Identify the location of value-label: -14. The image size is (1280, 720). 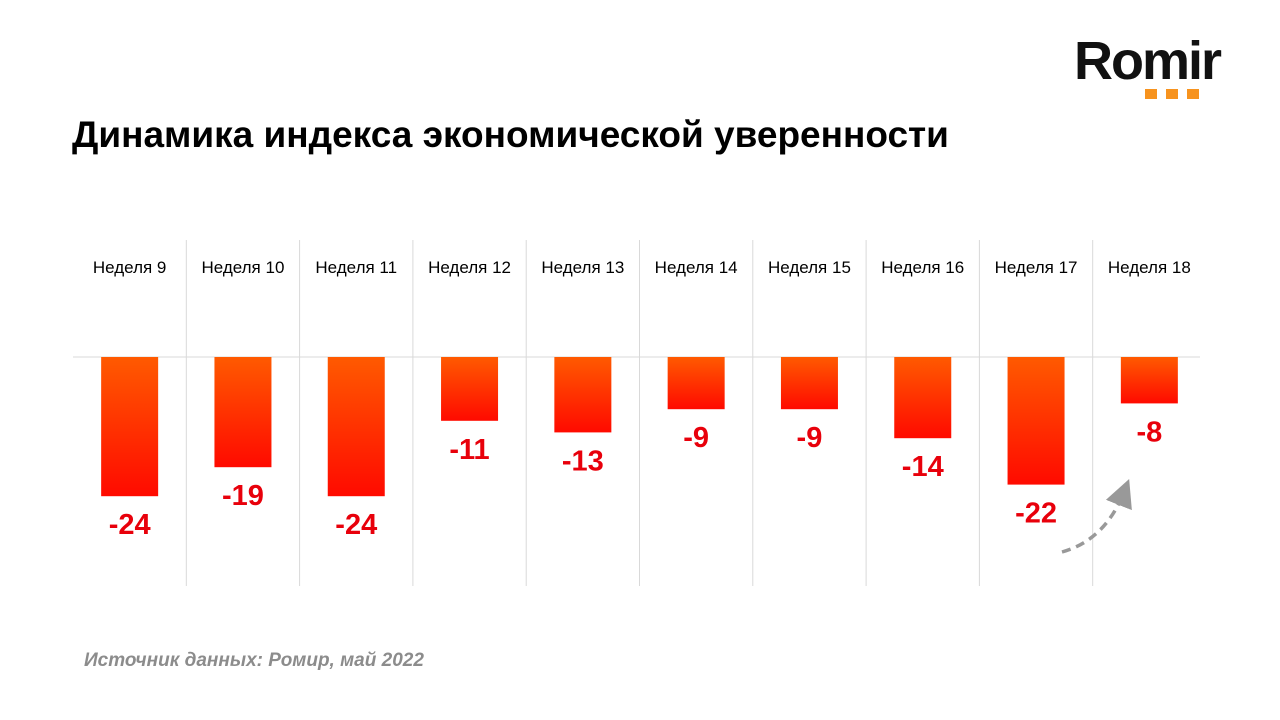
(923, 467).